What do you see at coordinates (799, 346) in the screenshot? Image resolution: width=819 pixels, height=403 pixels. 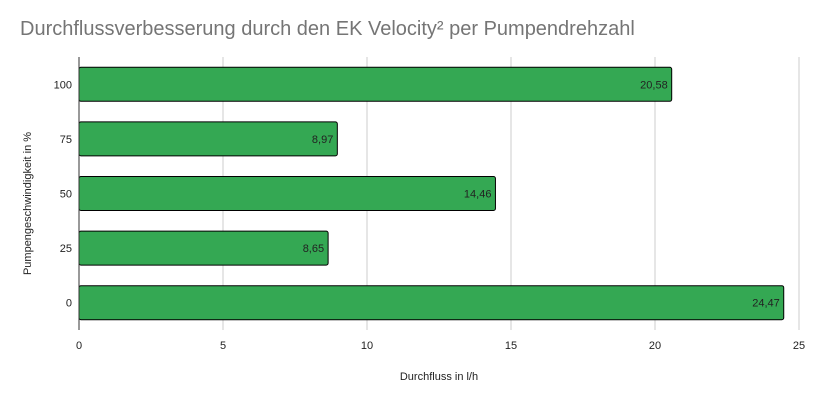 I see `x-tick-label: 25` at bounding box center [799, 346].